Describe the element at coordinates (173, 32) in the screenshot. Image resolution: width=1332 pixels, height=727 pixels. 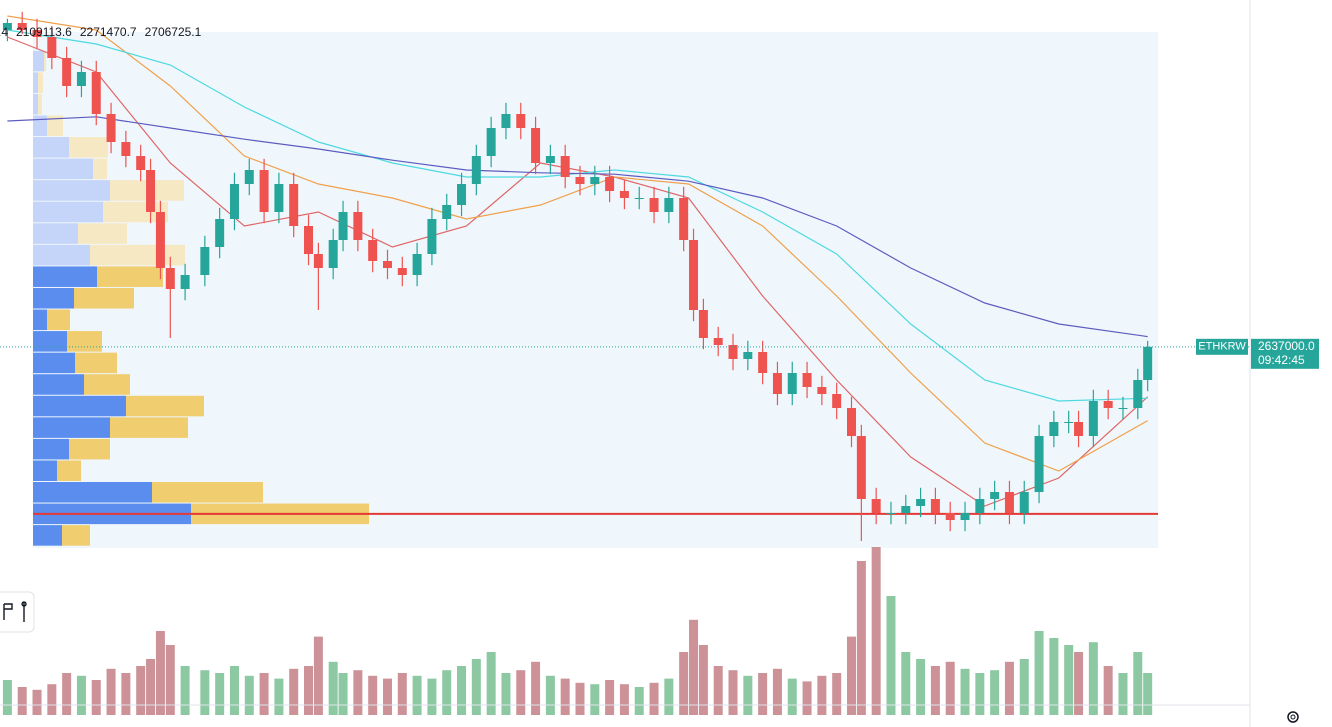
I see `legend-entry: 2706725.1` at that location.